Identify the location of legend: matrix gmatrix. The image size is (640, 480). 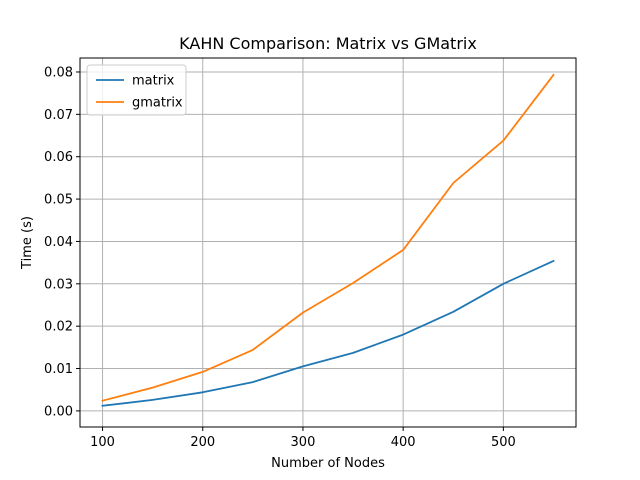
(136, 90).